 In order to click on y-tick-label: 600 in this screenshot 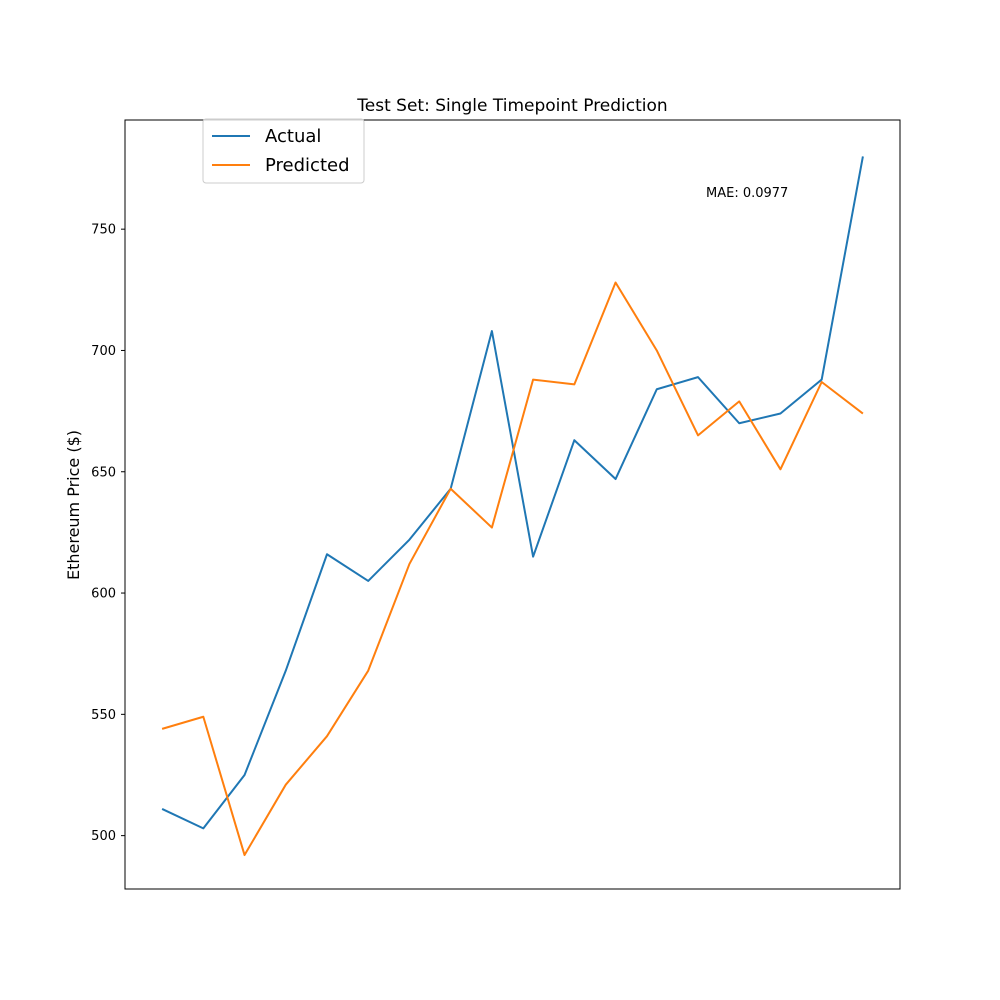, I will do `click(103, 594)`.